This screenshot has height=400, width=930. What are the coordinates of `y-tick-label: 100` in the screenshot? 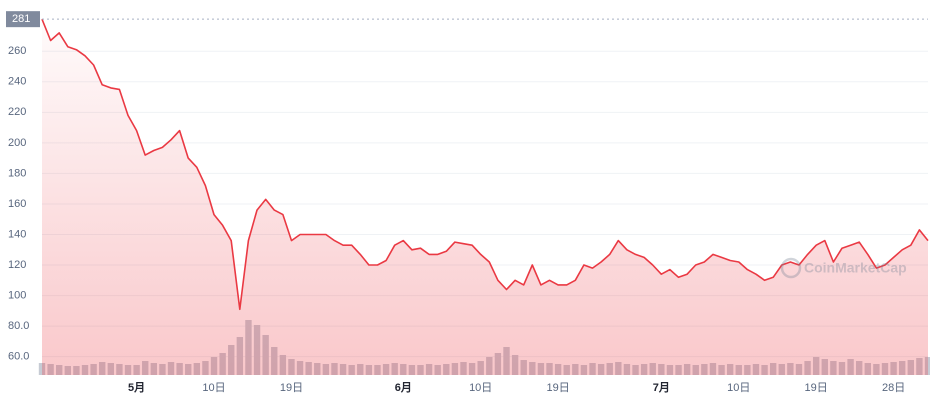 It's located at (17, 295).